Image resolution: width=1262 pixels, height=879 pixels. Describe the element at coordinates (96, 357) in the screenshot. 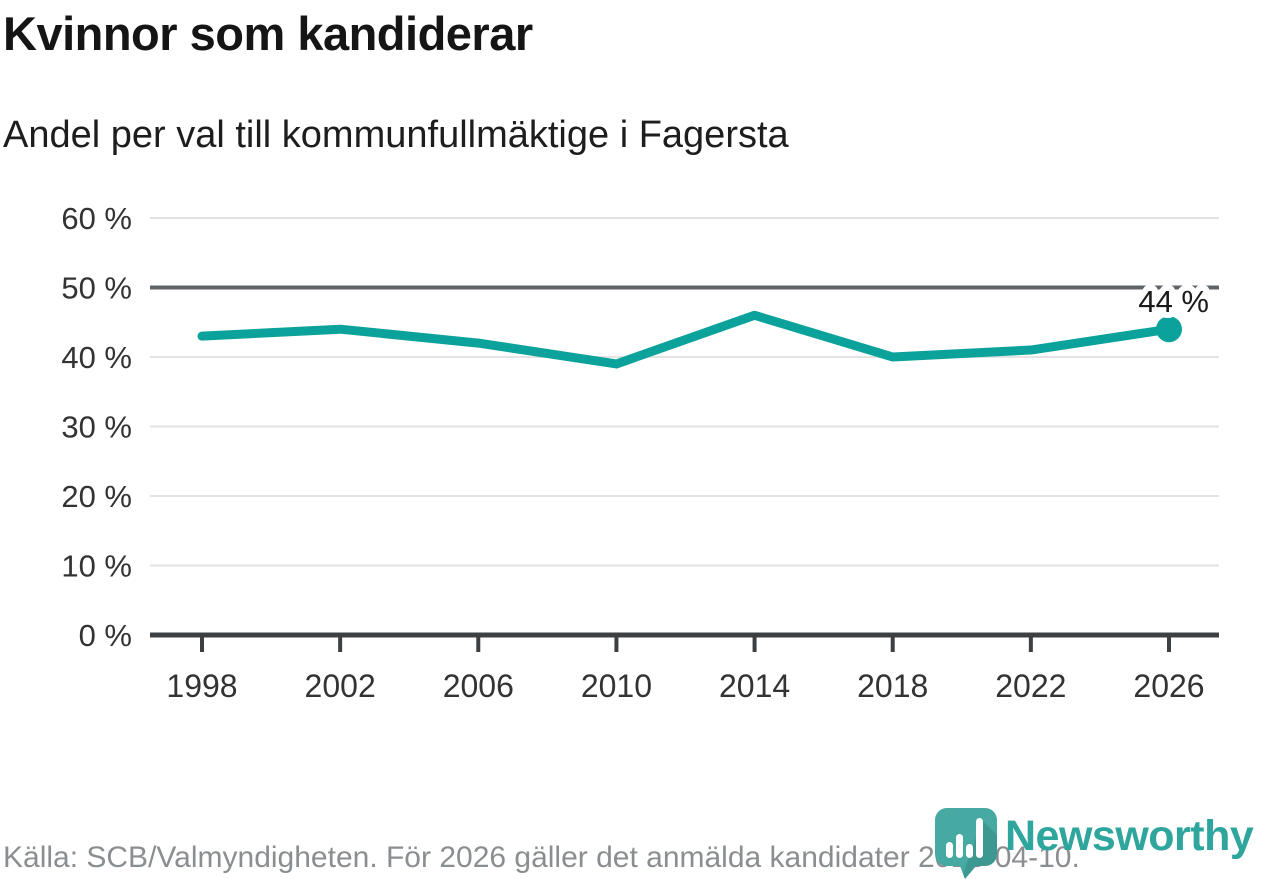

I see `y-tick-label: 40 %` at that location.